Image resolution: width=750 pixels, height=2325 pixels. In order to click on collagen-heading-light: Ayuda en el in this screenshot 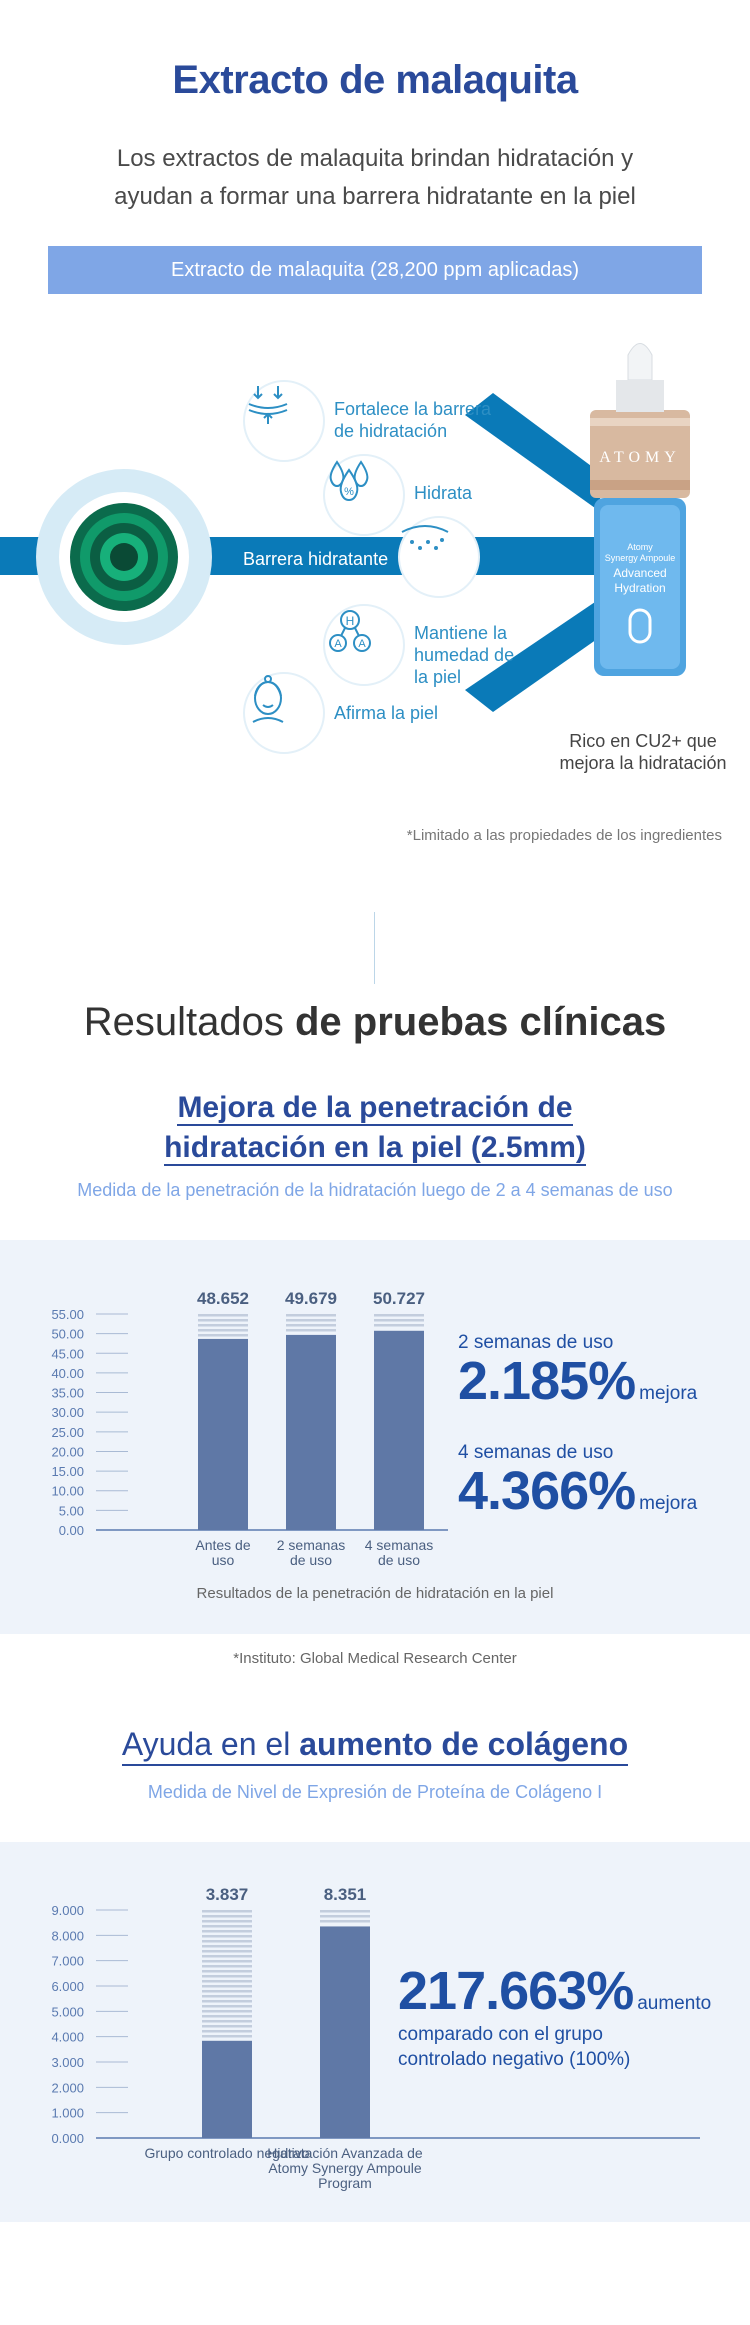, I will do `click(206, 1746)`.